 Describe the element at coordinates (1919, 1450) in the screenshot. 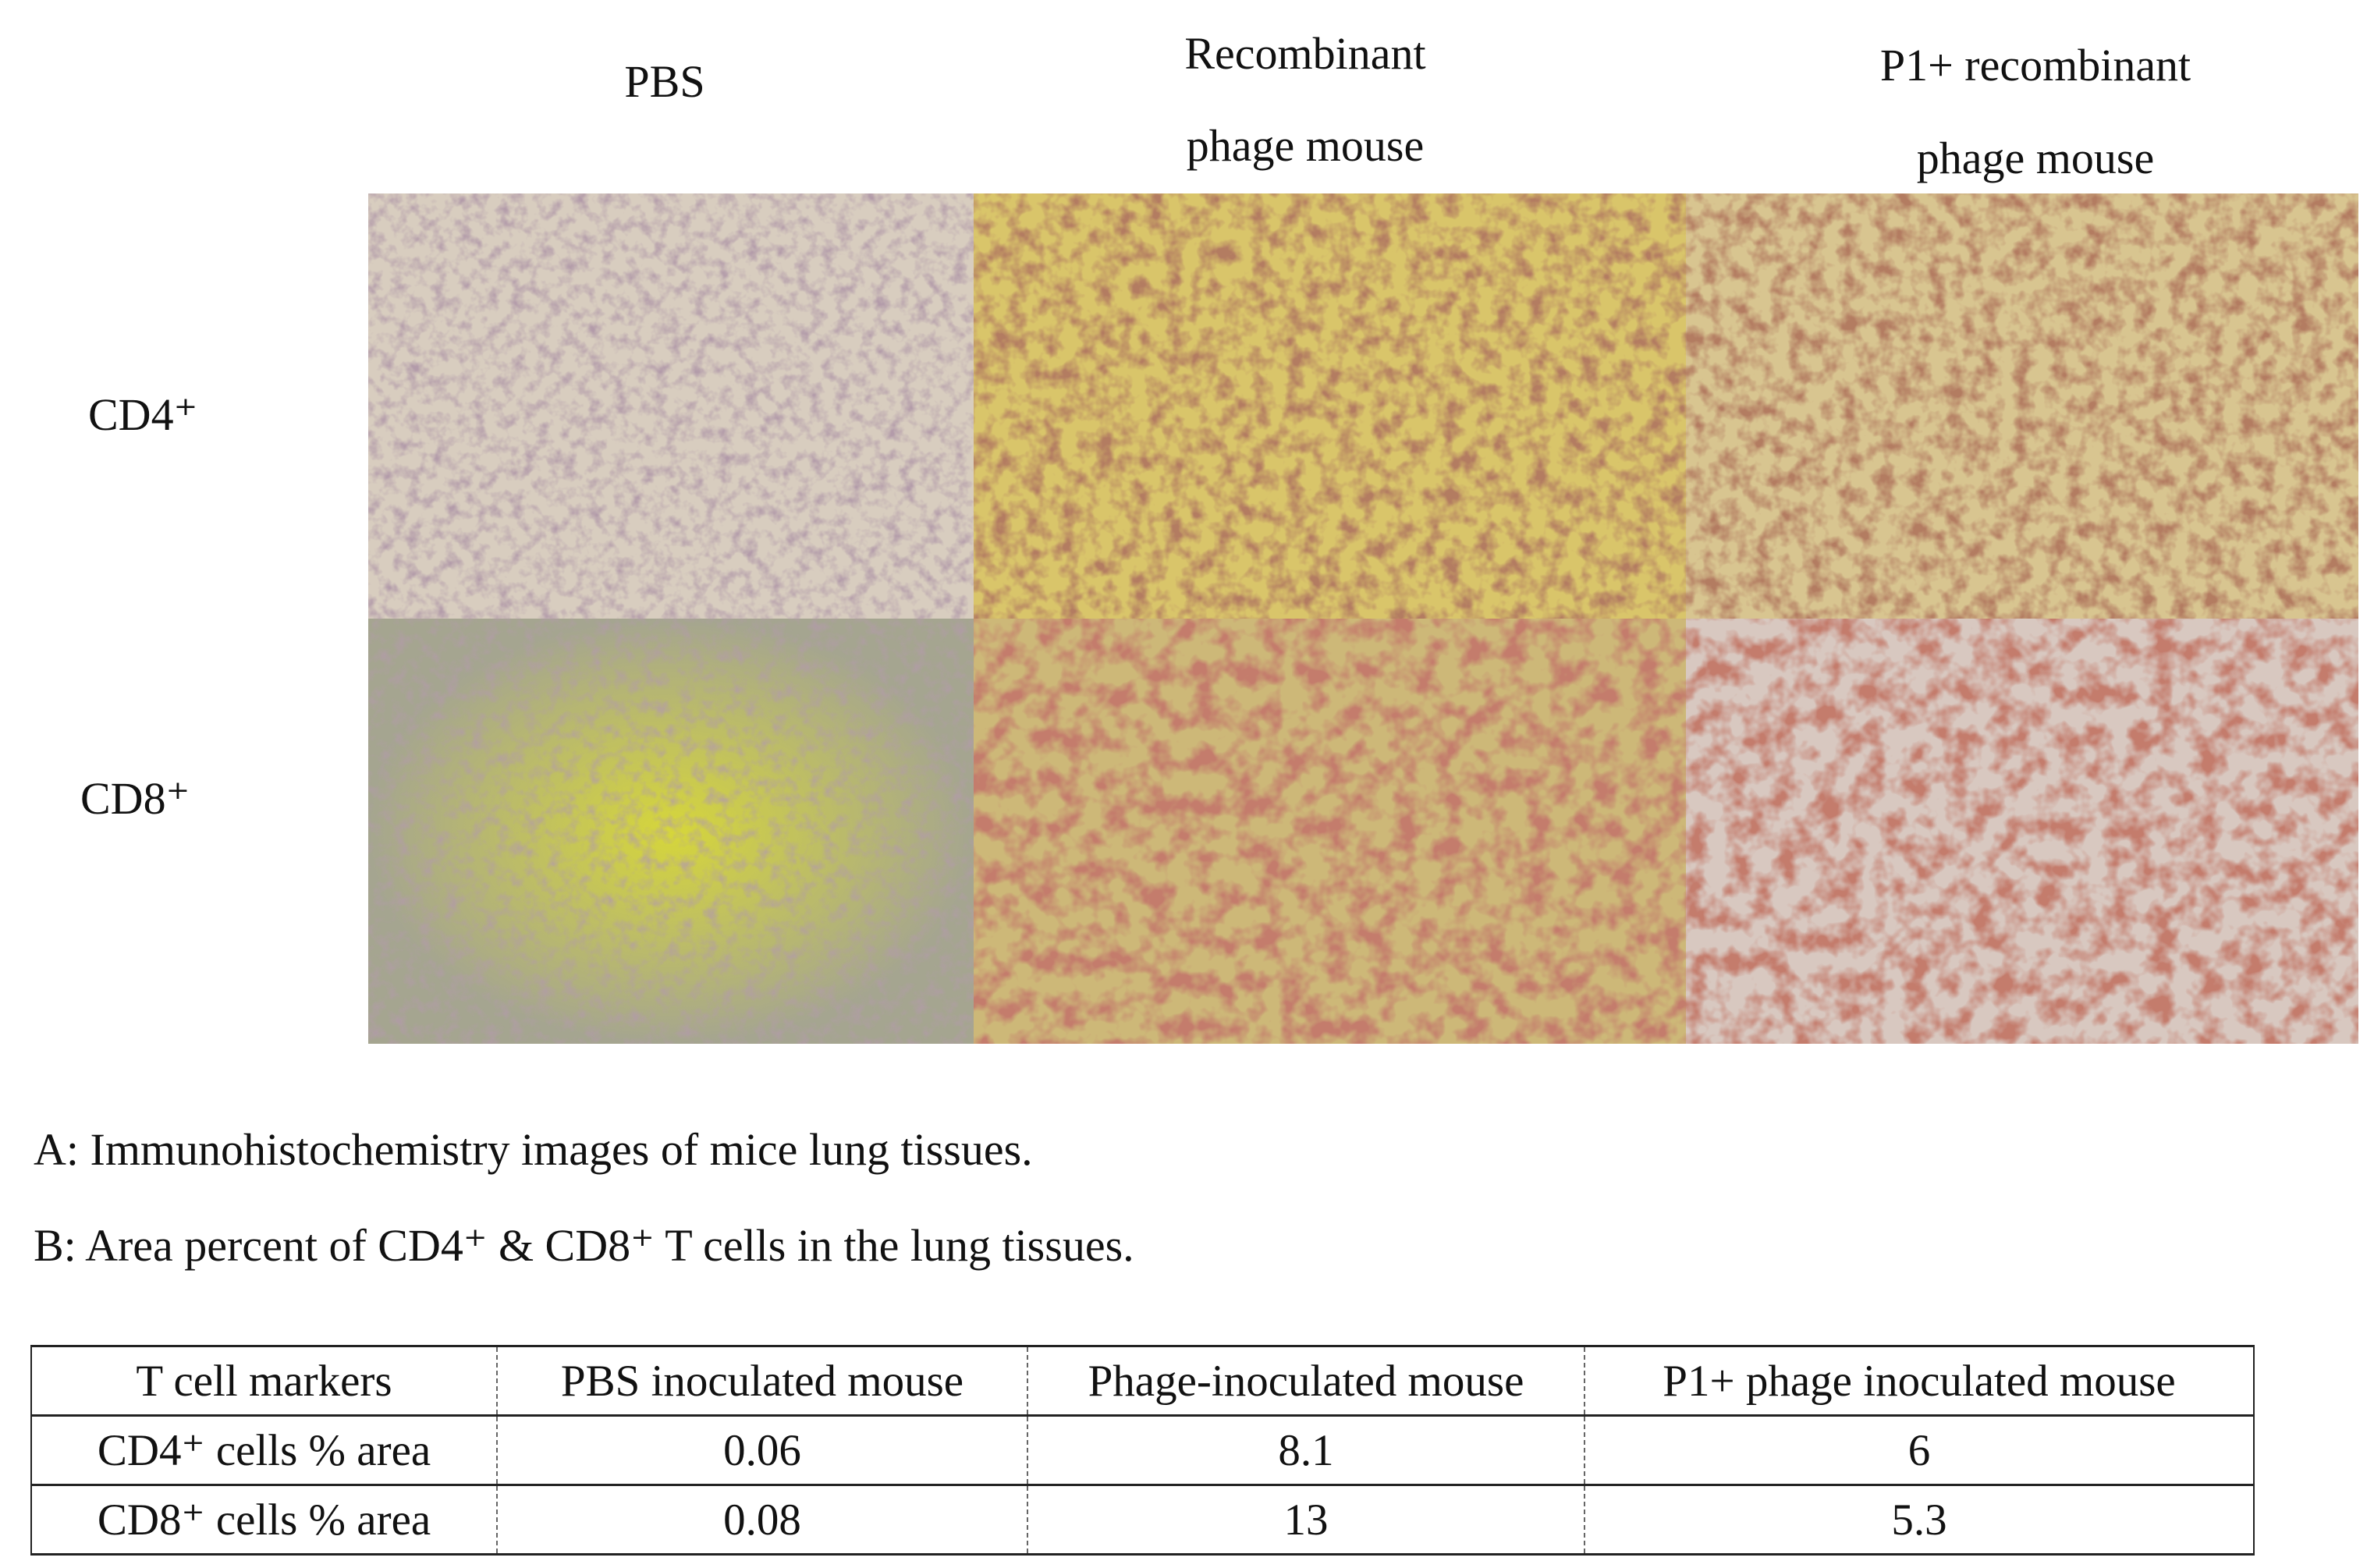

I see `table-cell: 6` at that location.